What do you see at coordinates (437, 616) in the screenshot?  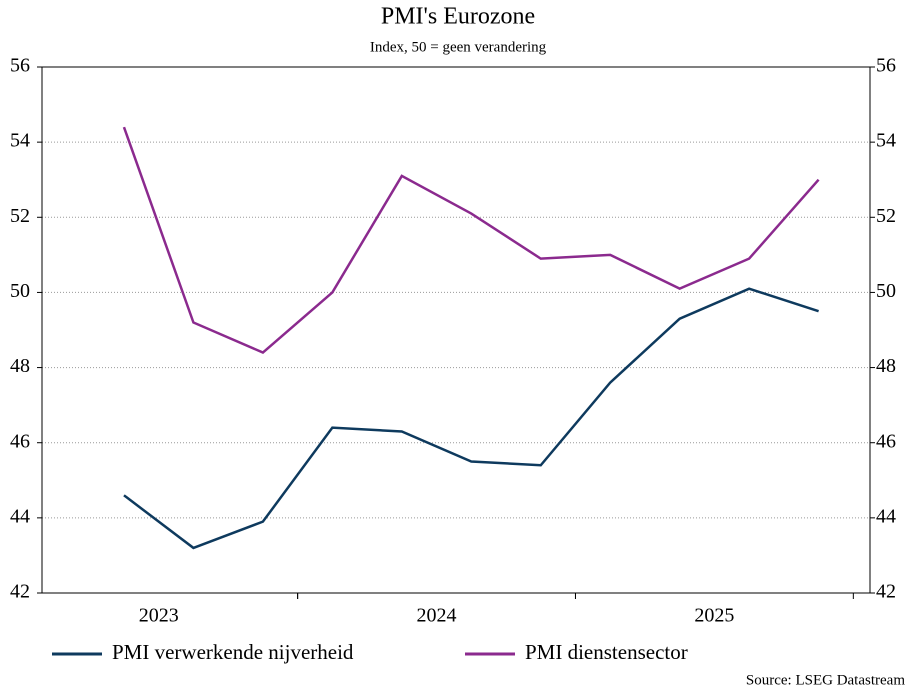 I see `x-tick-label: 2024` at bounding box center [437, 616].